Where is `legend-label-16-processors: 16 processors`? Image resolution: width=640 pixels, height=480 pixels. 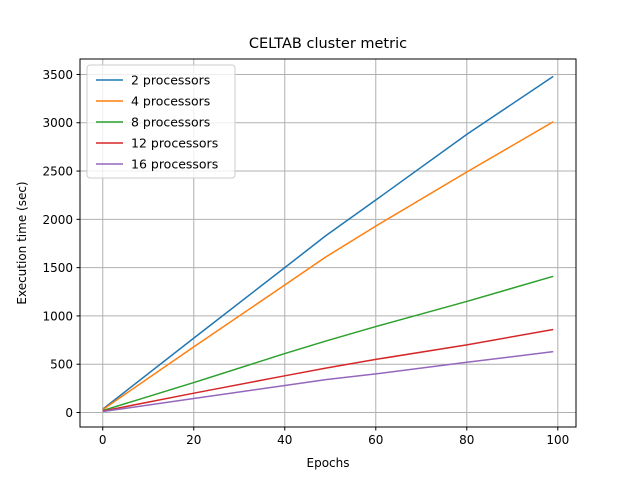 legend-label-16-processors: 16 processors is located at coordinates (174, 164).